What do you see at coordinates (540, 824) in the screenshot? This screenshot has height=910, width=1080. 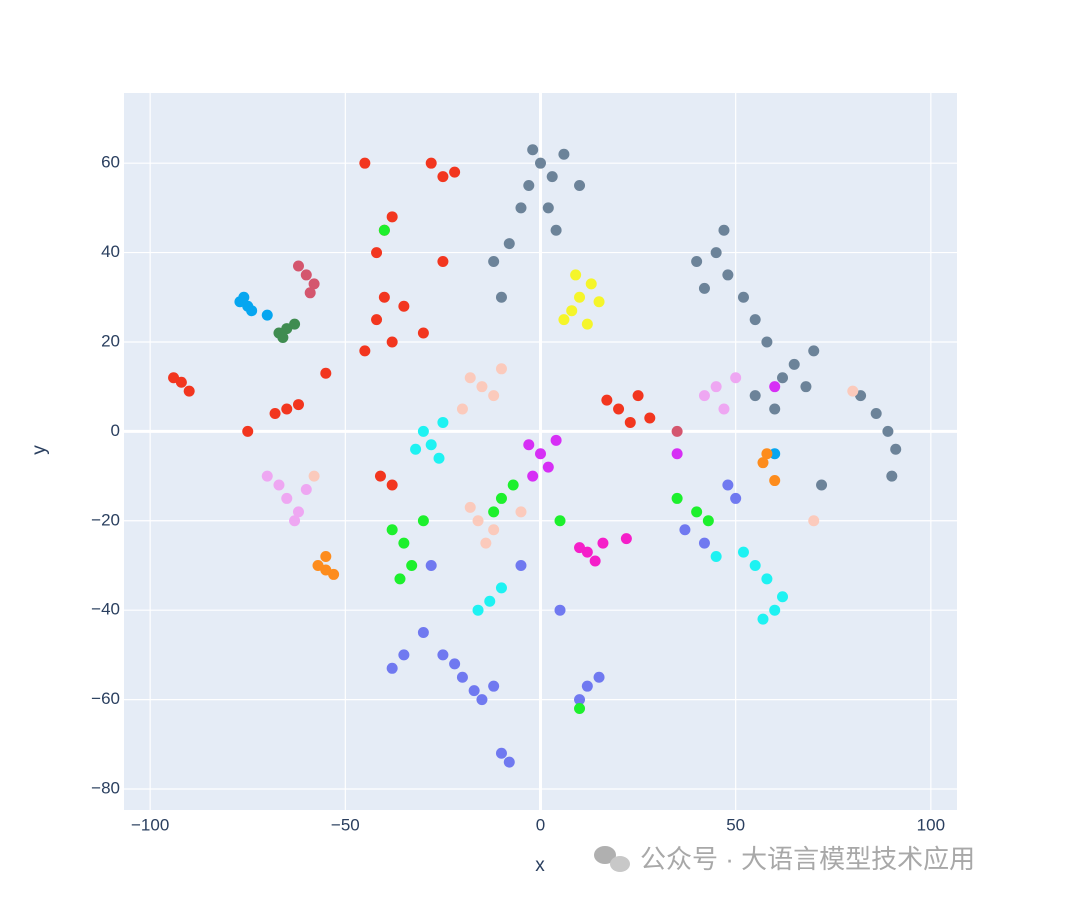 I see `x-tick-label: 0` at bounding box center [540, 824].